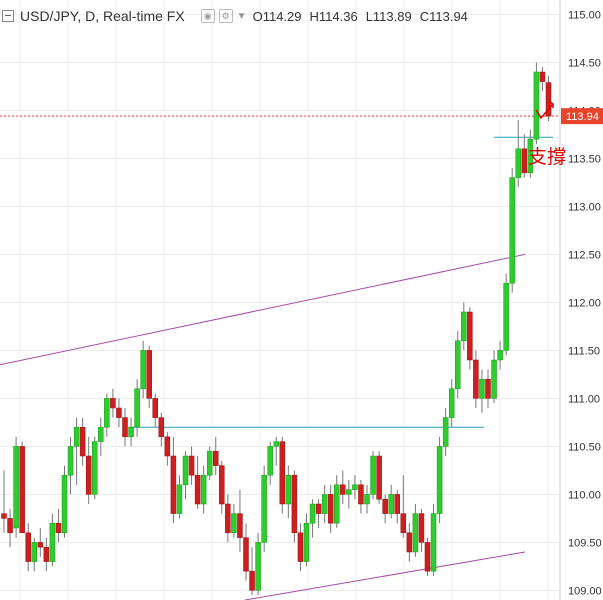  What do you see at coordinates (241, 16) in the screenshot?
I see `chevron-down-icon: ▼` at bounding box center [241, 16].